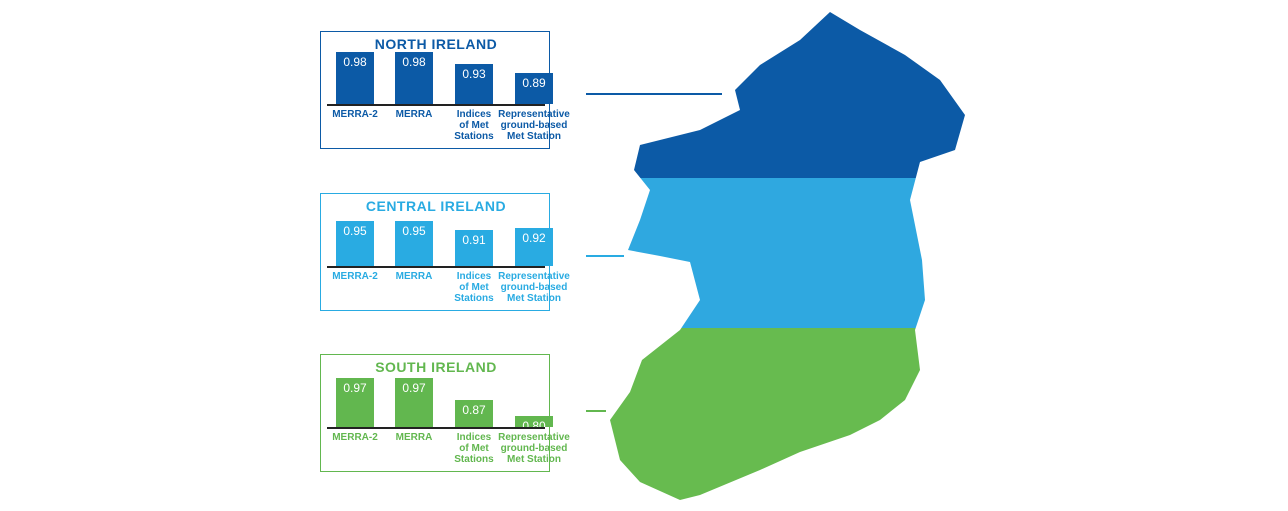  What do you see at coordinates (436, 206) in the screenshot?
I see `chart-title: CENTRAL IRELAND` at bounding box center [436, 206].